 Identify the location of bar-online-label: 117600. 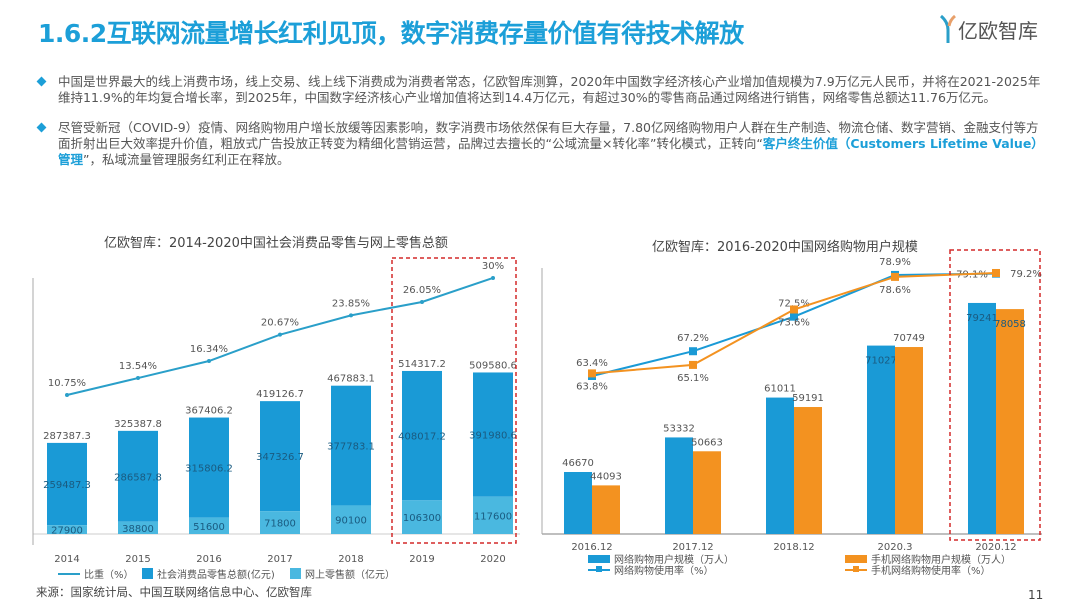
(493, 516).